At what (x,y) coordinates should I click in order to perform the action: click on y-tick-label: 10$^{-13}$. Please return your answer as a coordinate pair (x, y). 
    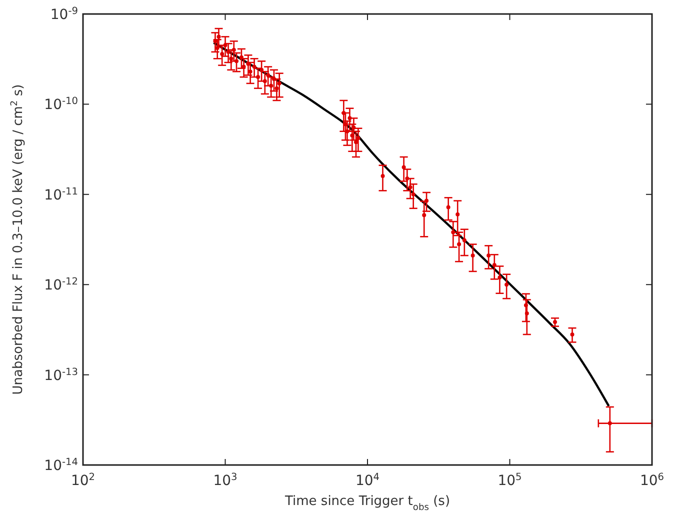
    Looking at the image, I should click on (61, 375).